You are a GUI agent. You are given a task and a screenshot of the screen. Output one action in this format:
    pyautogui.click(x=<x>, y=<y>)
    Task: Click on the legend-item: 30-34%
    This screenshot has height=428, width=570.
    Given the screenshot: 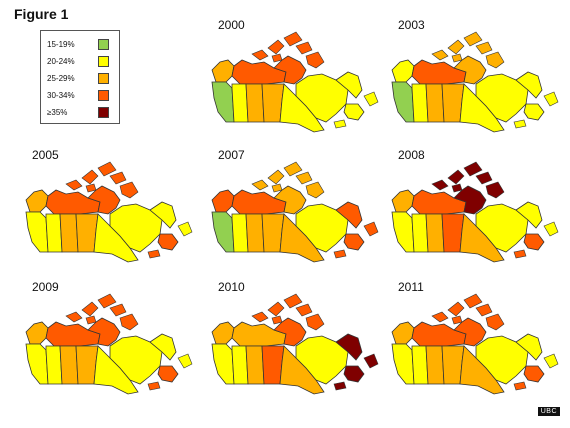 What is the action you would take?
    pyautogui.click(x=80, y=96)
    